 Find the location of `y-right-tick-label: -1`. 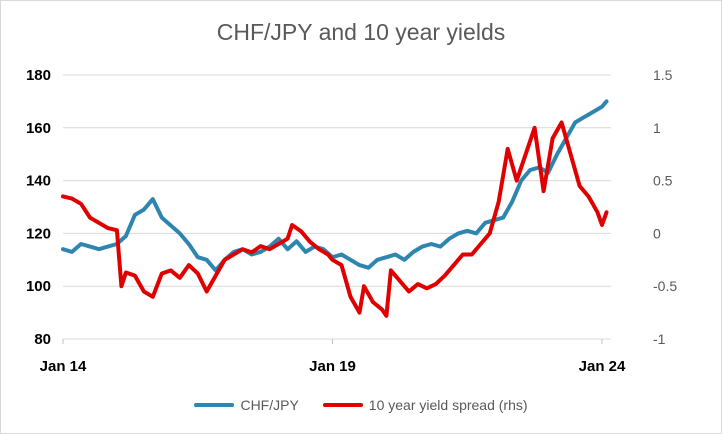

y-right-tick-label: -1 is located at coordinates (659, 339).